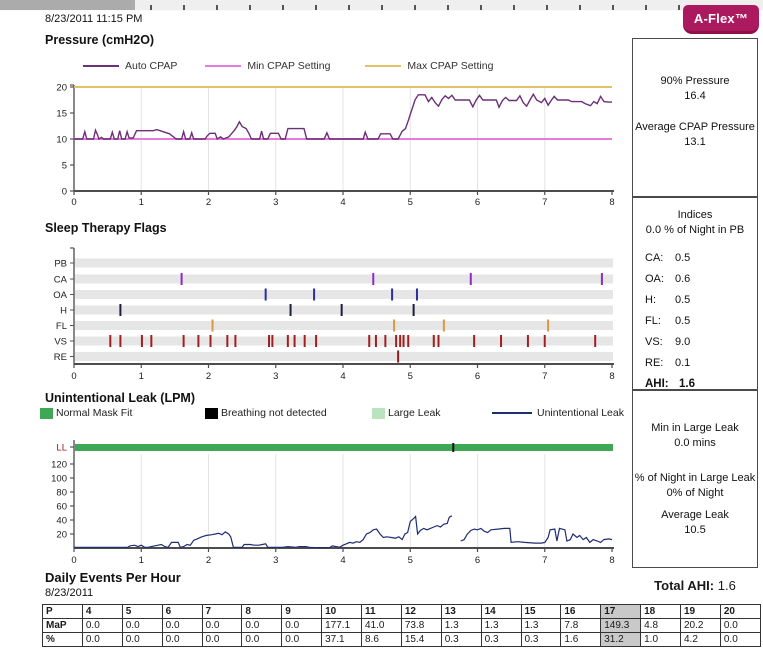 Image resolution: width=763 pixels, height=650 pixels. What do you see at coordinates (61, 448) in the screenshot?
I see `svg-text: LL` at bounding box center [61, 448].